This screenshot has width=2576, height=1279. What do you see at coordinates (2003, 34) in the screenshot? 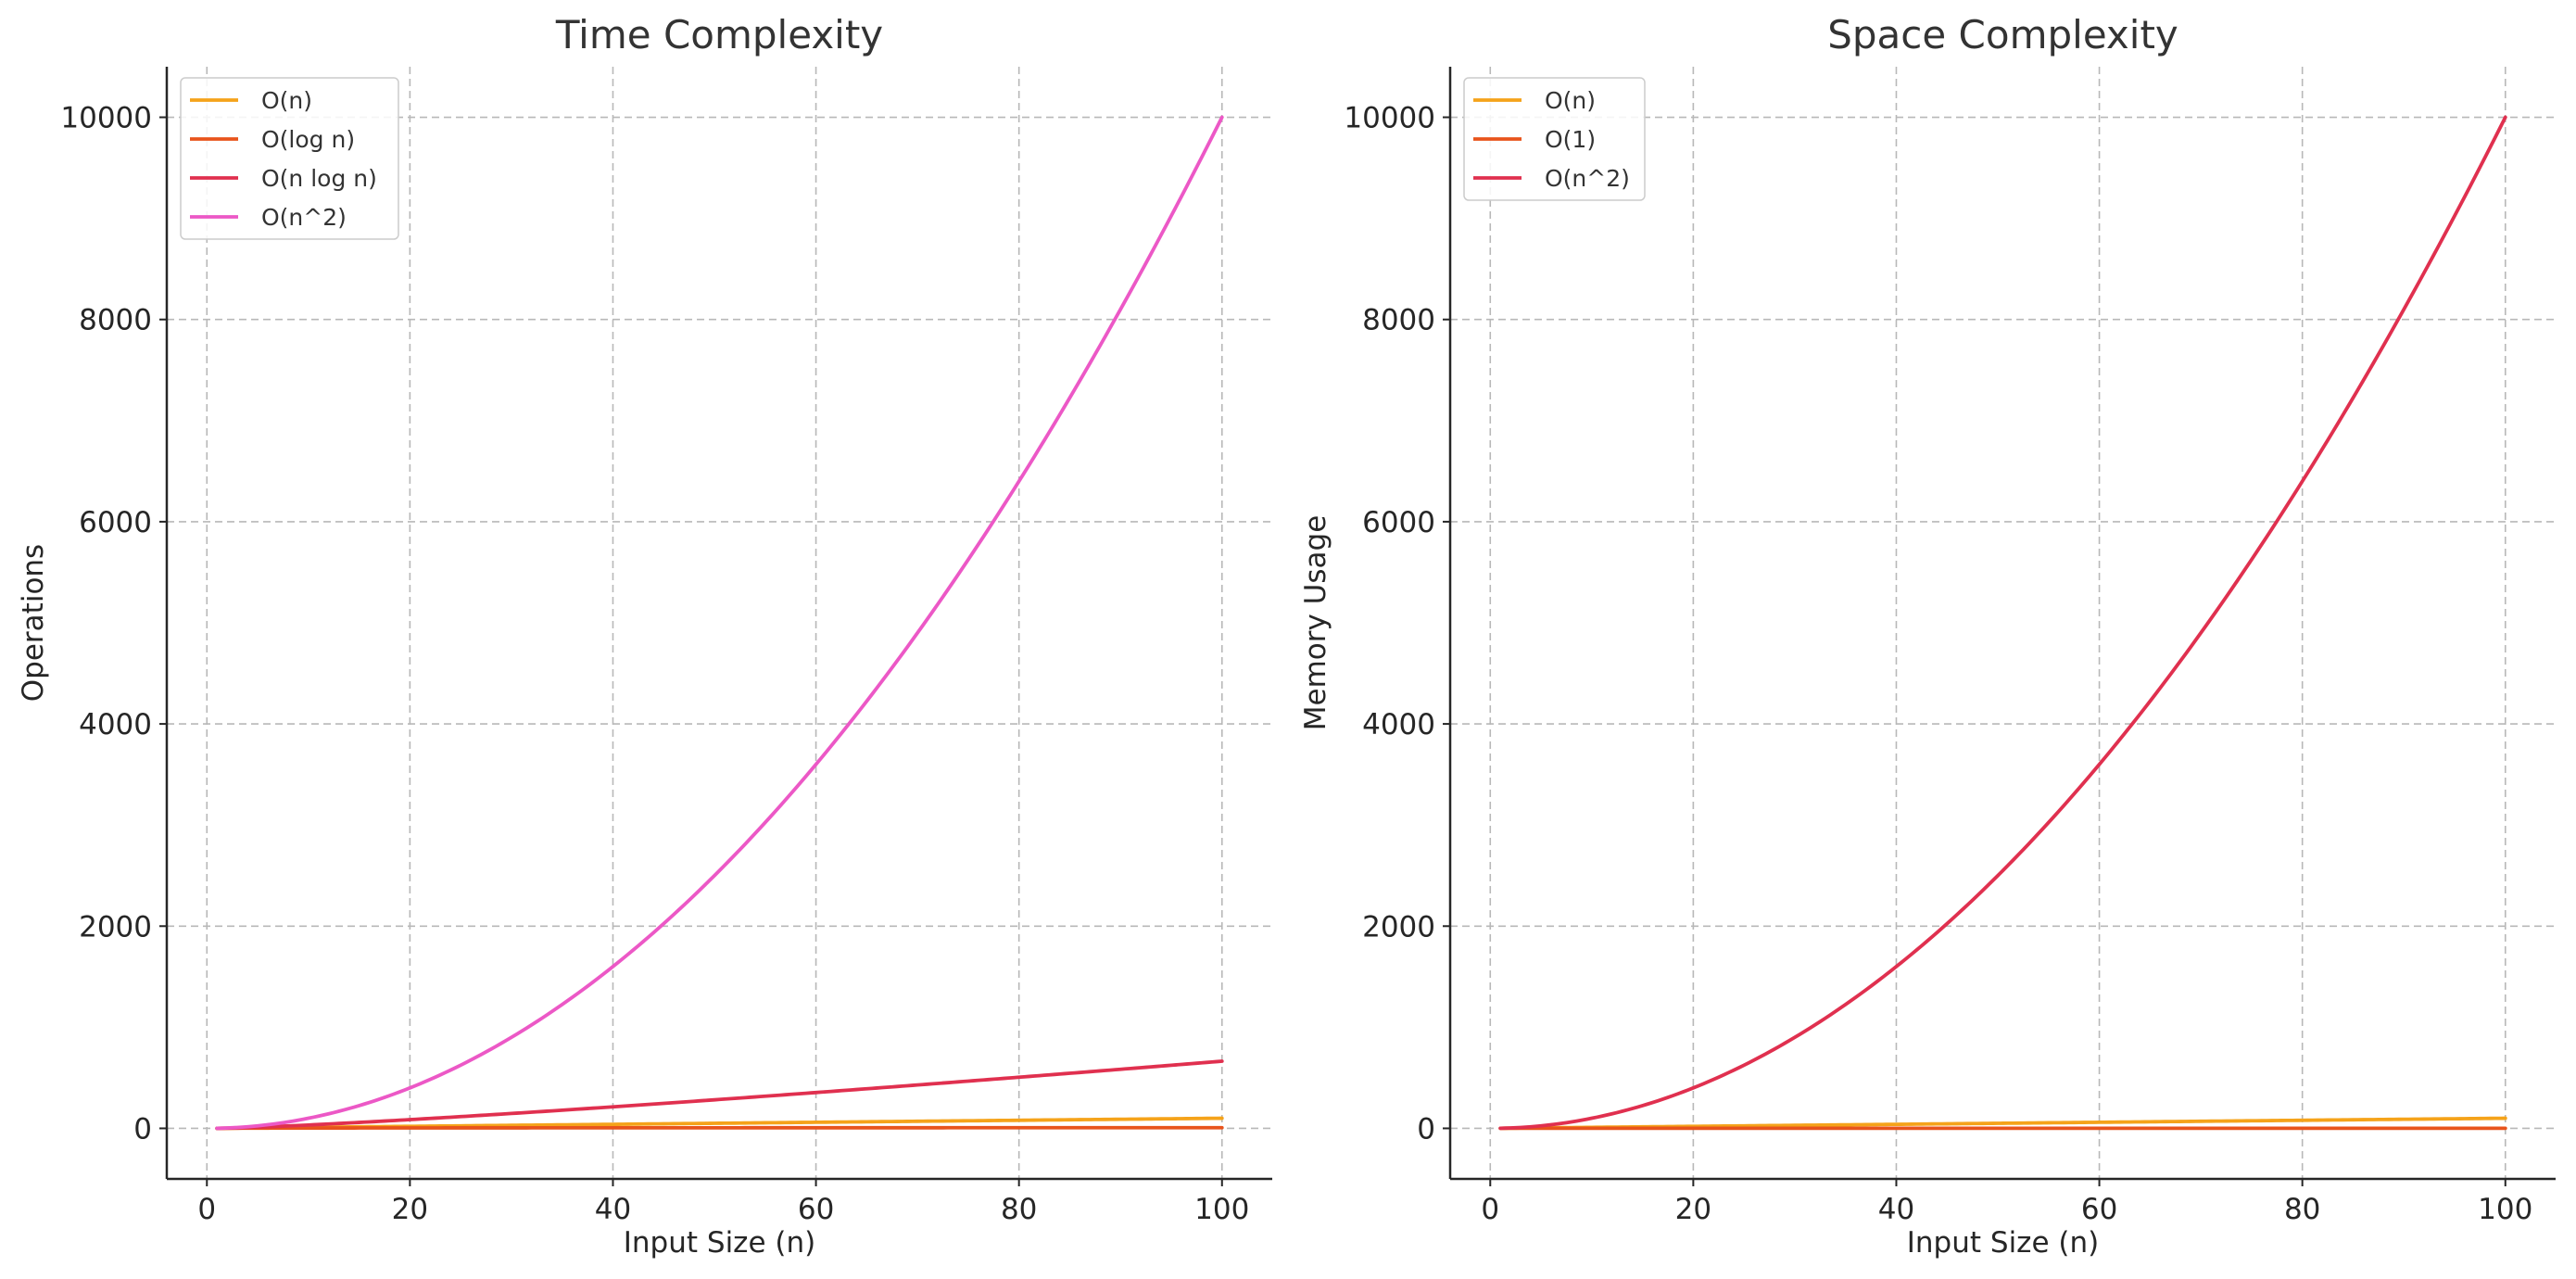
I see `chart-title: Space Complexity` at bounding box center [2003, 34].